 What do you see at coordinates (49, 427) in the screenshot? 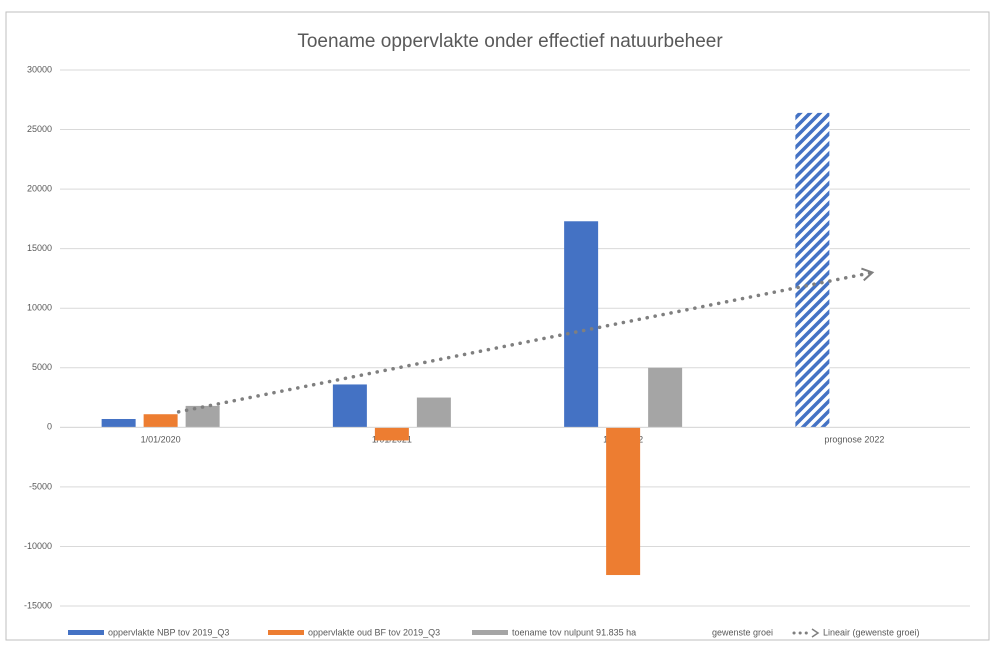
I see `y-tick-label: 0` at bounding box center [49, 427].